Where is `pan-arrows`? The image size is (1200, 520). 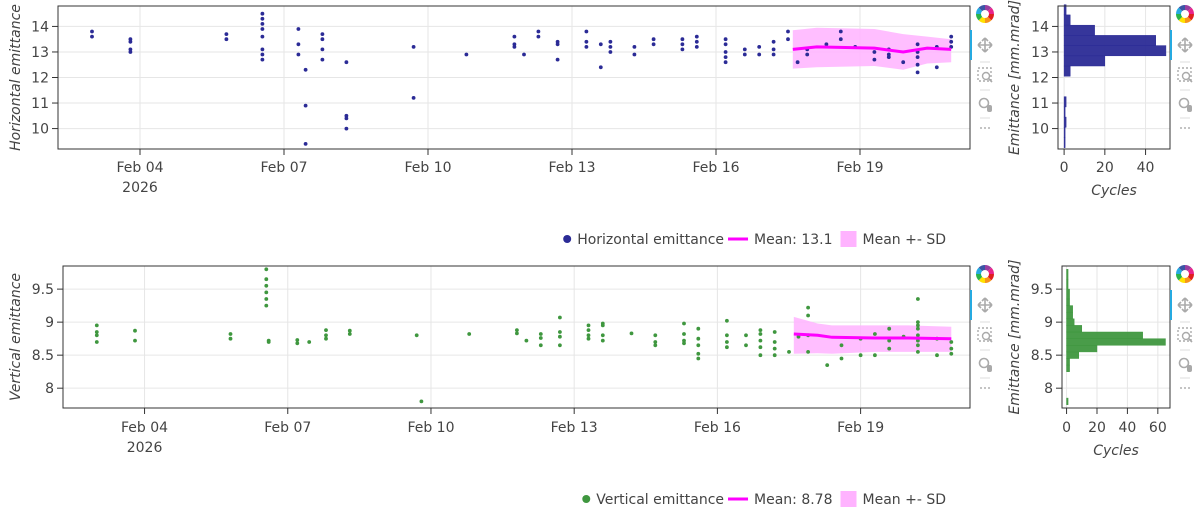 pan-arrows is located at coordinates (1185, 305).